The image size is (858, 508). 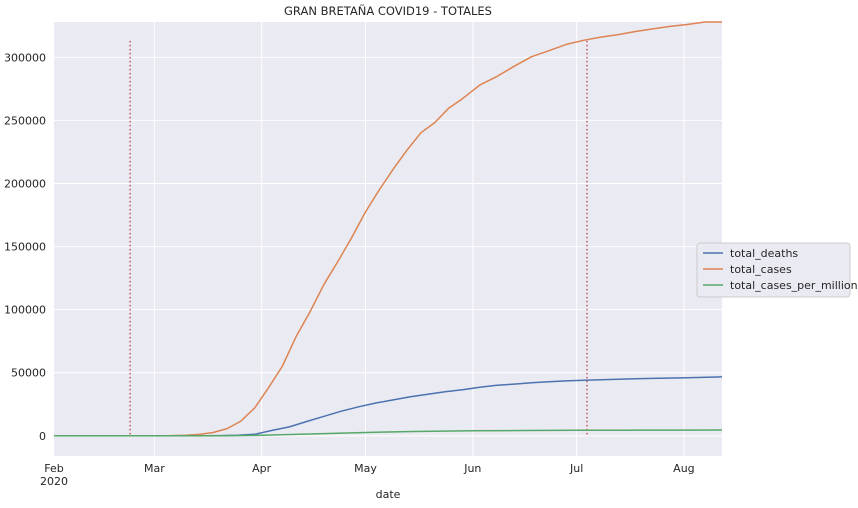 I want to click on x-tick-sublabel: 2020, so click(x=54, y=481).